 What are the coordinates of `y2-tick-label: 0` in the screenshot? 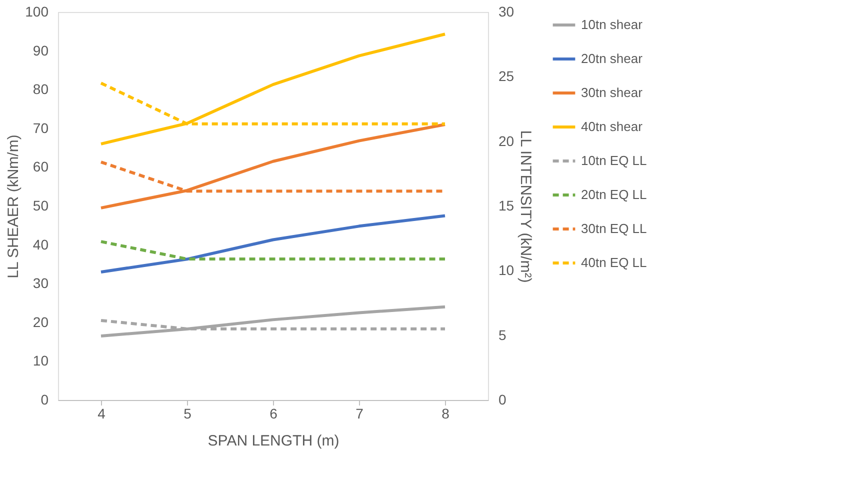 It's located at (502, 400).